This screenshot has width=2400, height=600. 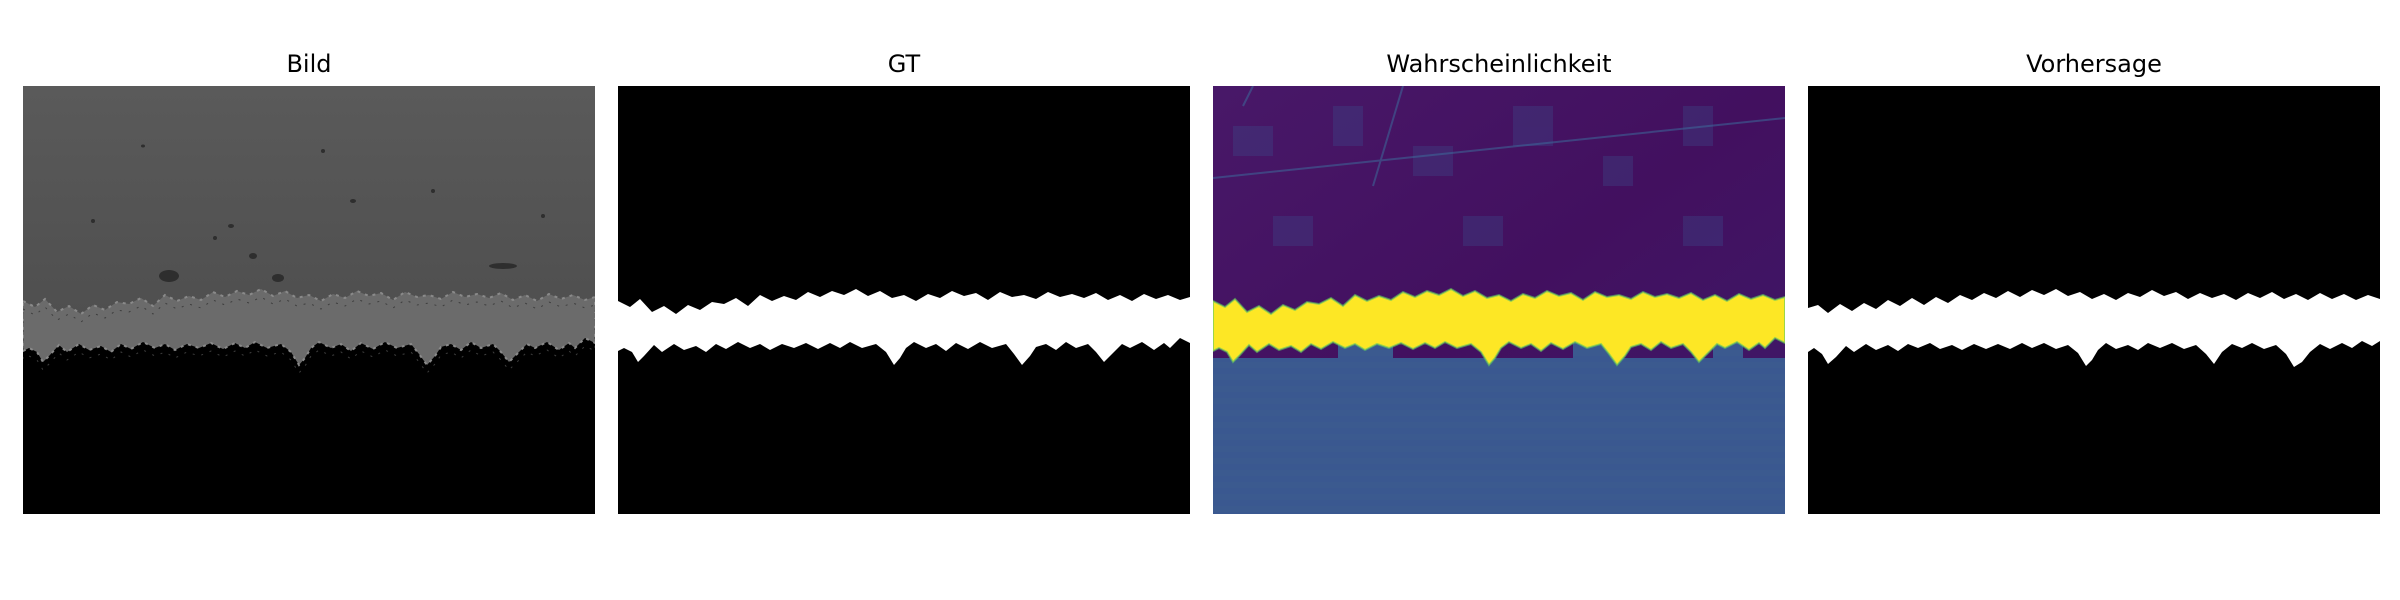 I want to click on panel-title-vorhersage: Vorhersage, so click(x=2094, y=64).